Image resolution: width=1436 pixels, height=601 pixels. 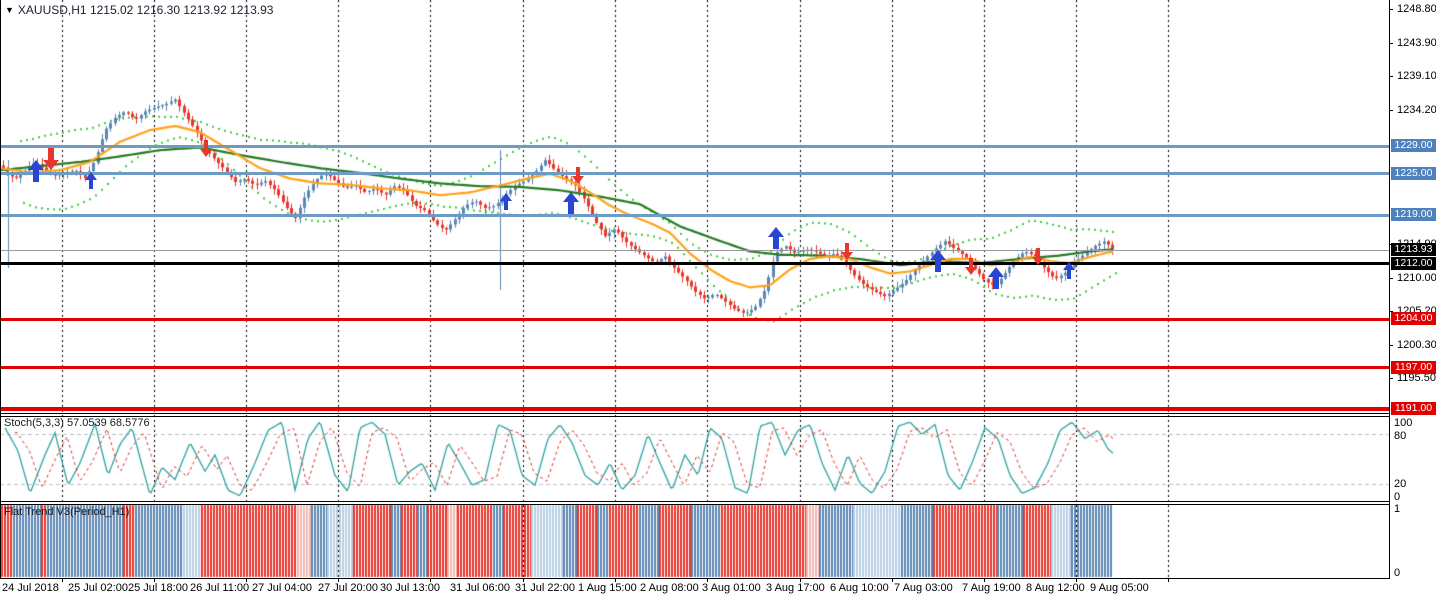 I want to click on price-tick-label: 1243.90, so click(x=1416, y=43).